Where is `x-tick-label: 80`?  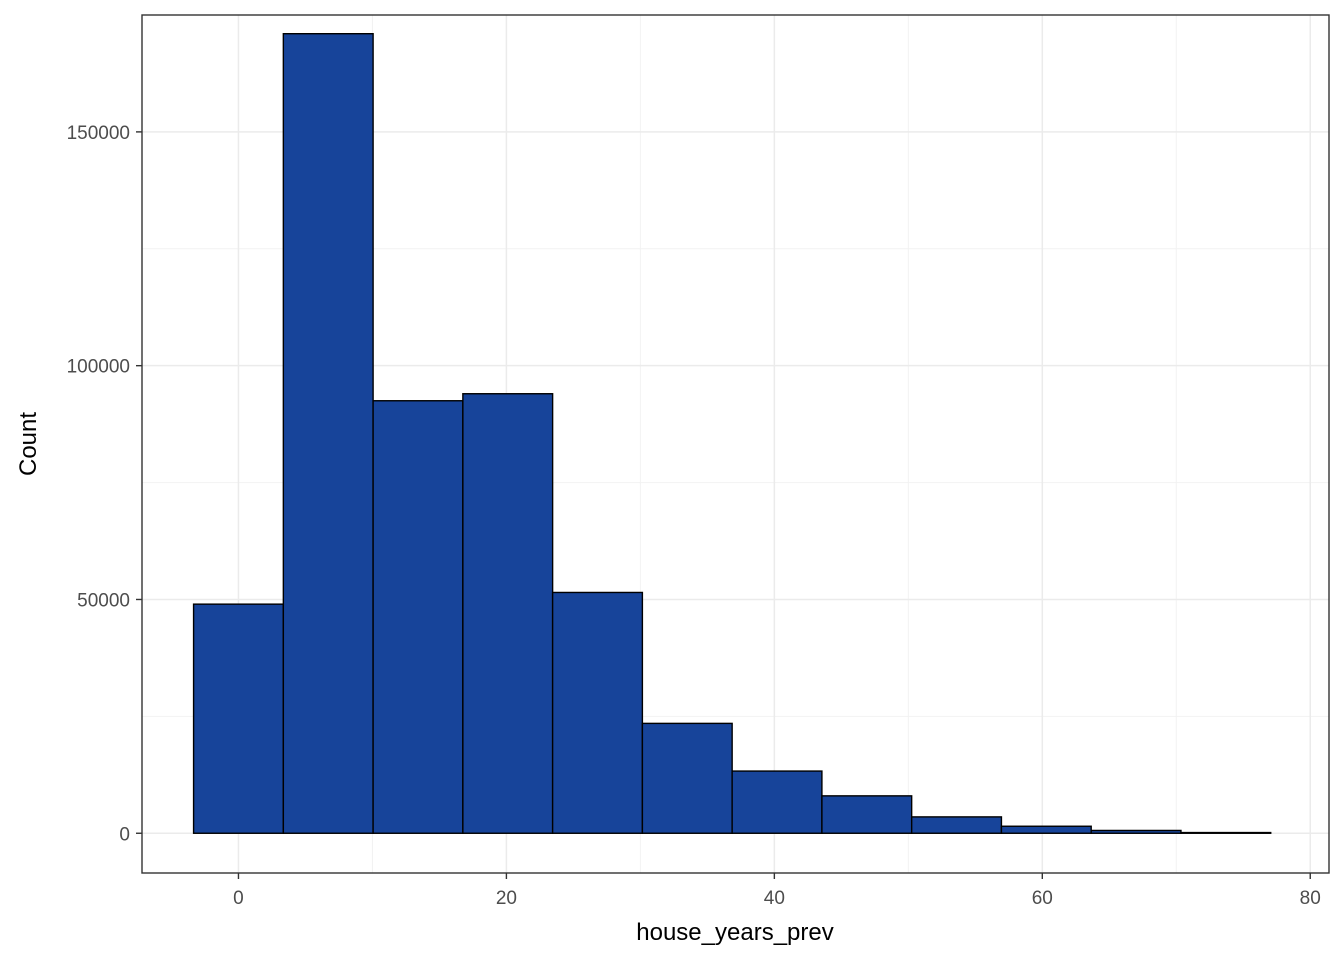
x-tick-label: 80 is located at coordinates (1310, 898).